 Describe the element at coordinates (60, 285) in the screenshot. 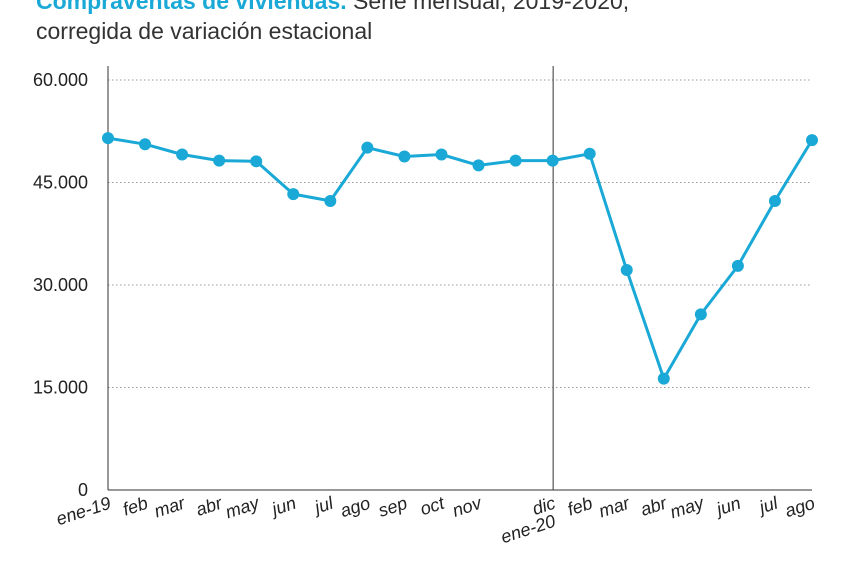

I see `y-tick-label: 30.000` at that location.